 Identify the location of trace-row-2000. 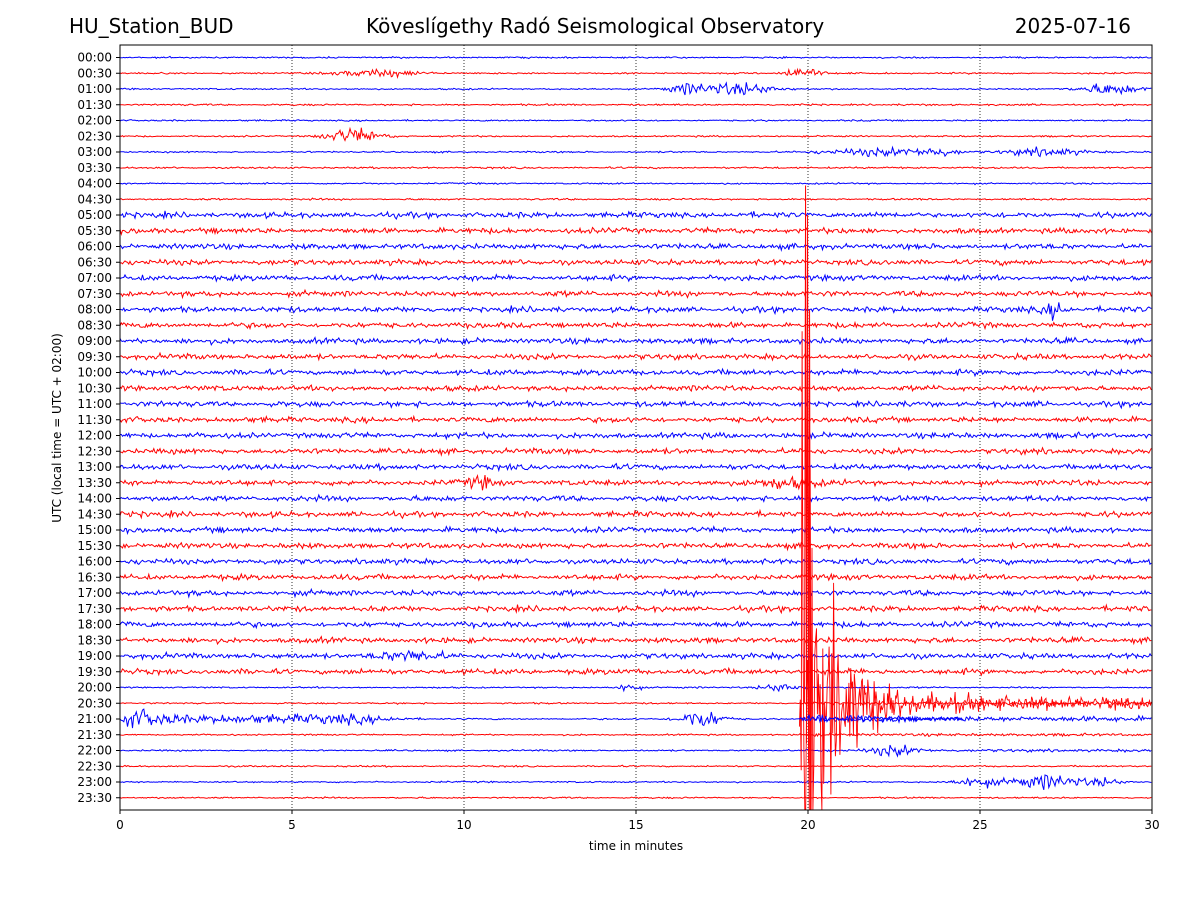
(635, 688).